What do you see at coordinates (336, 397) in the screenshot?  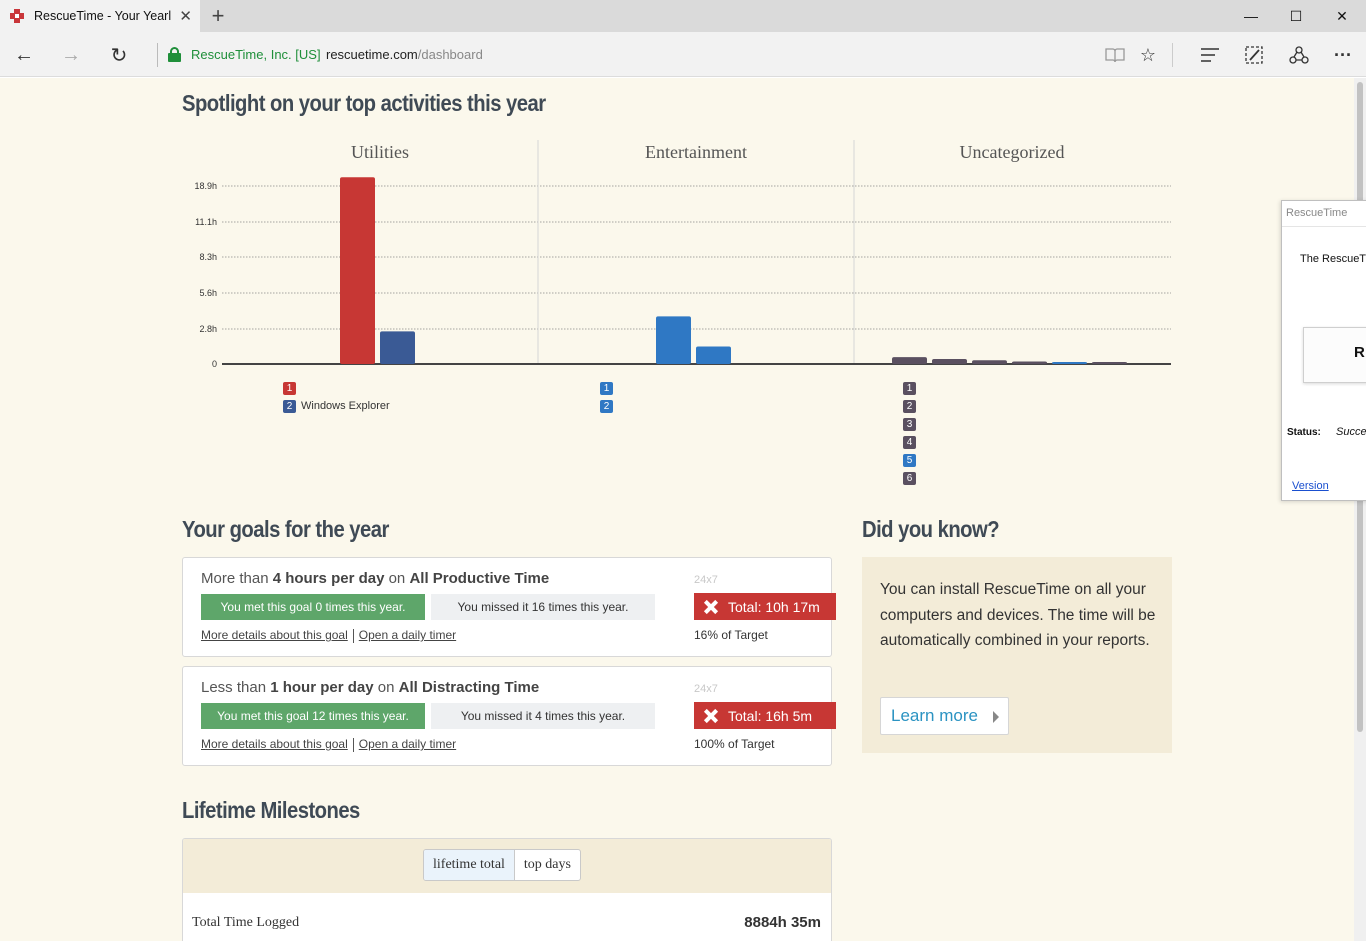 I see `legend-utilities: 1 2 Windows Explorer` at bounding box center [336, 397].